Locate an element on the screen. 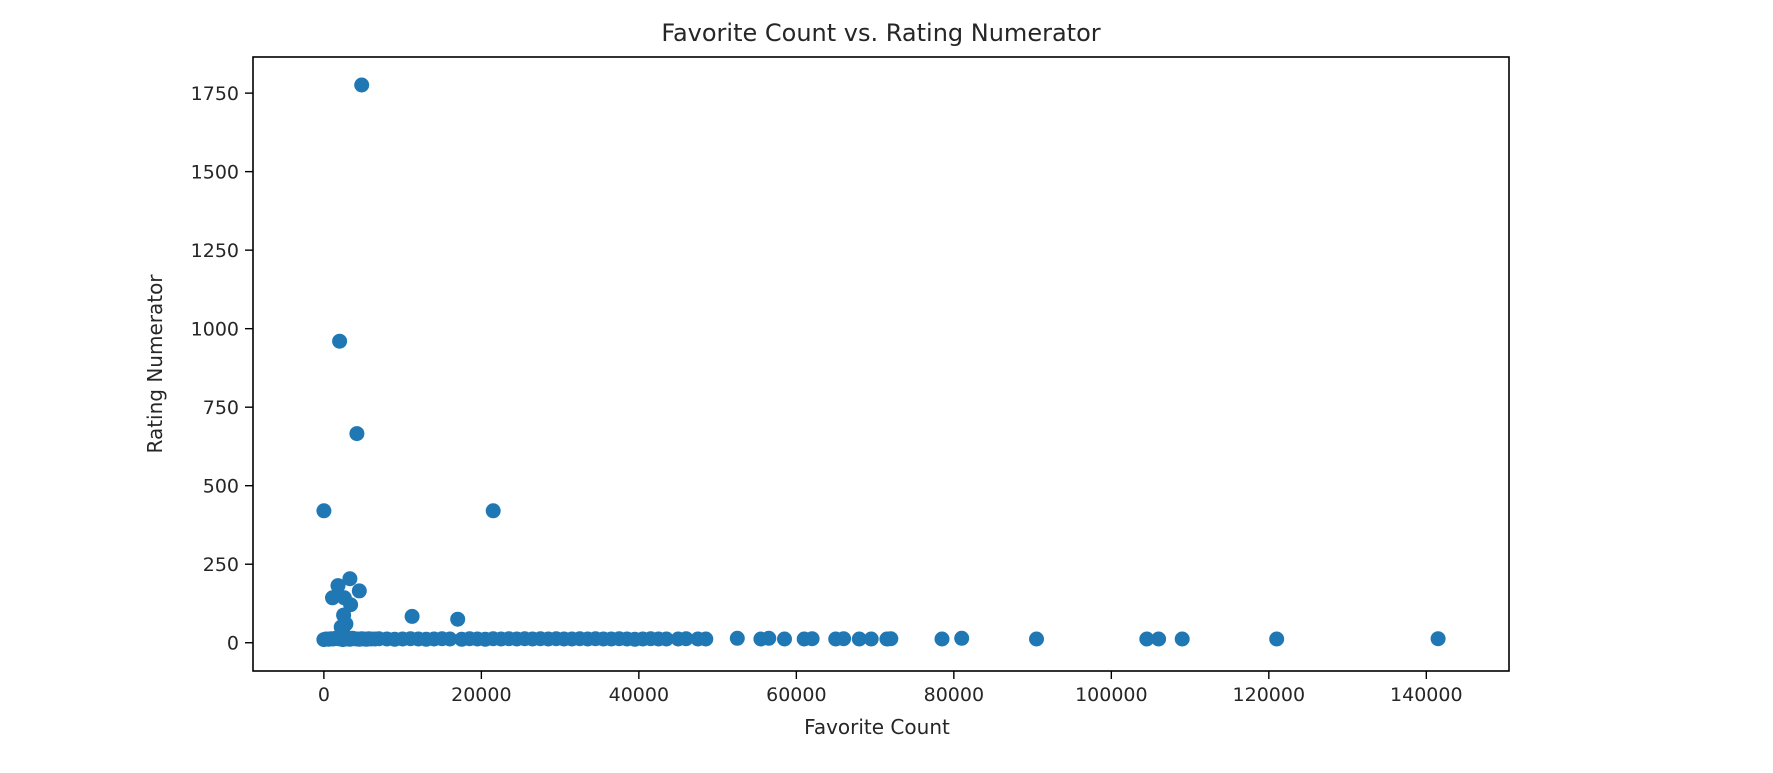 The width and height of the screenshot is (1773, 773). x-tick-label: 140000 is located at coordinates (1426, 695).